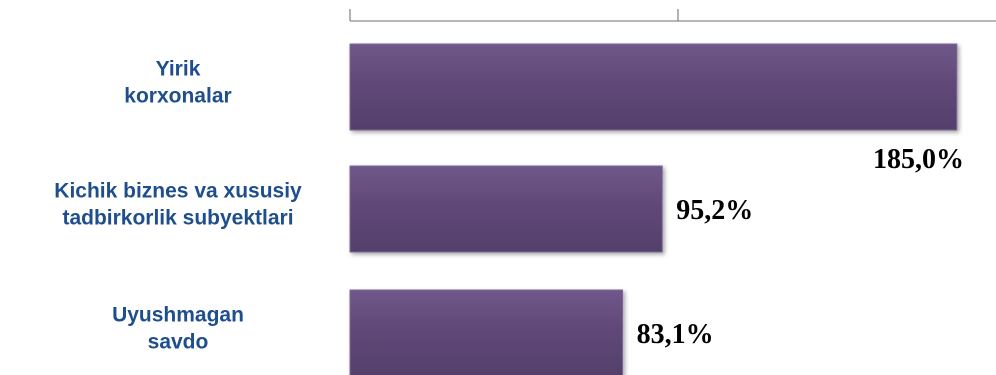  What do you see at coordinates (178, 342) in the screenshot?
I see `category-label-line: savdo` at bounding box center [178, 342].